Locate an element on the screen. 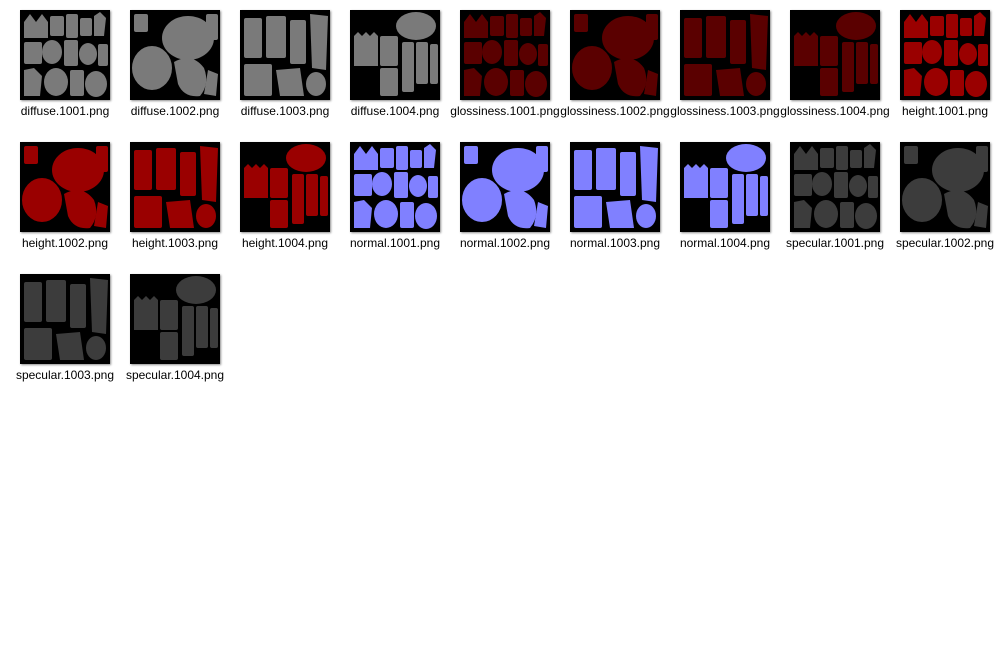 The image size is (1008, 660). file-name-label: height.1001.png is located at coordinates (945, 111).